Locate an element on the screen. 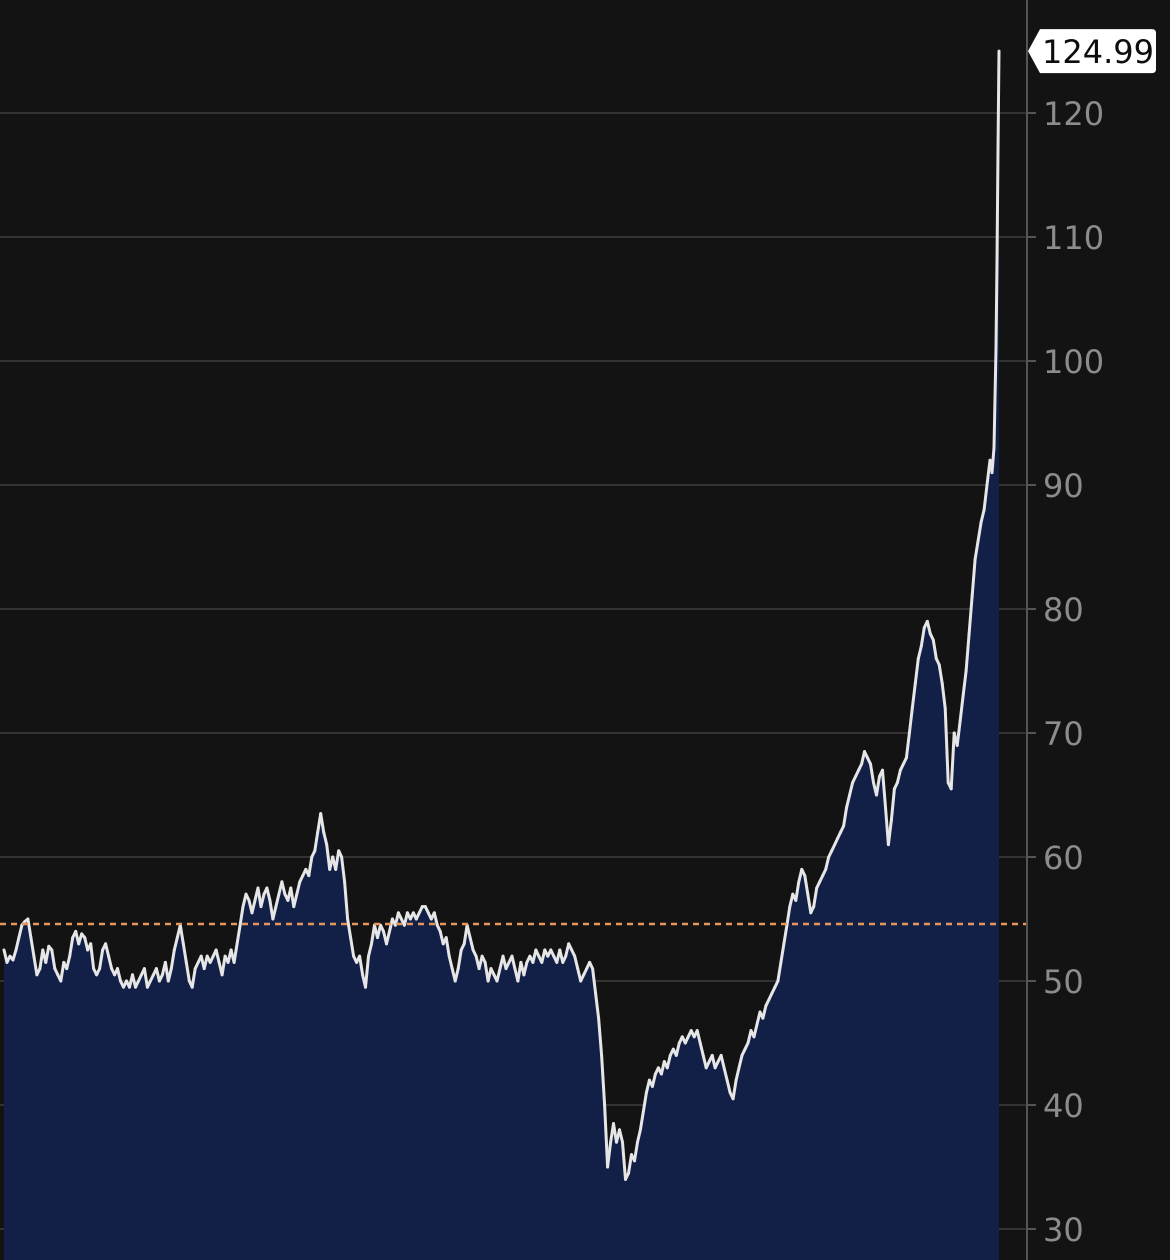  last-price-value: 124.99 is located at coordinates (1098, 52).